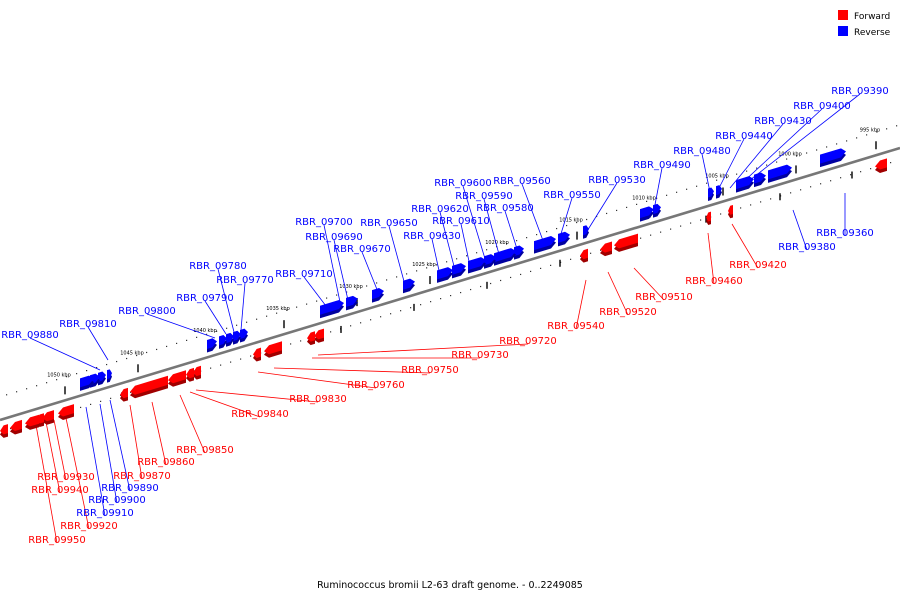 The height and width of the screenshot is (600, 900). What do you see at coordinates (860, 91) in the screenshot?
I see `gene-label: RBR_09390` at bounding box center [860, 91].